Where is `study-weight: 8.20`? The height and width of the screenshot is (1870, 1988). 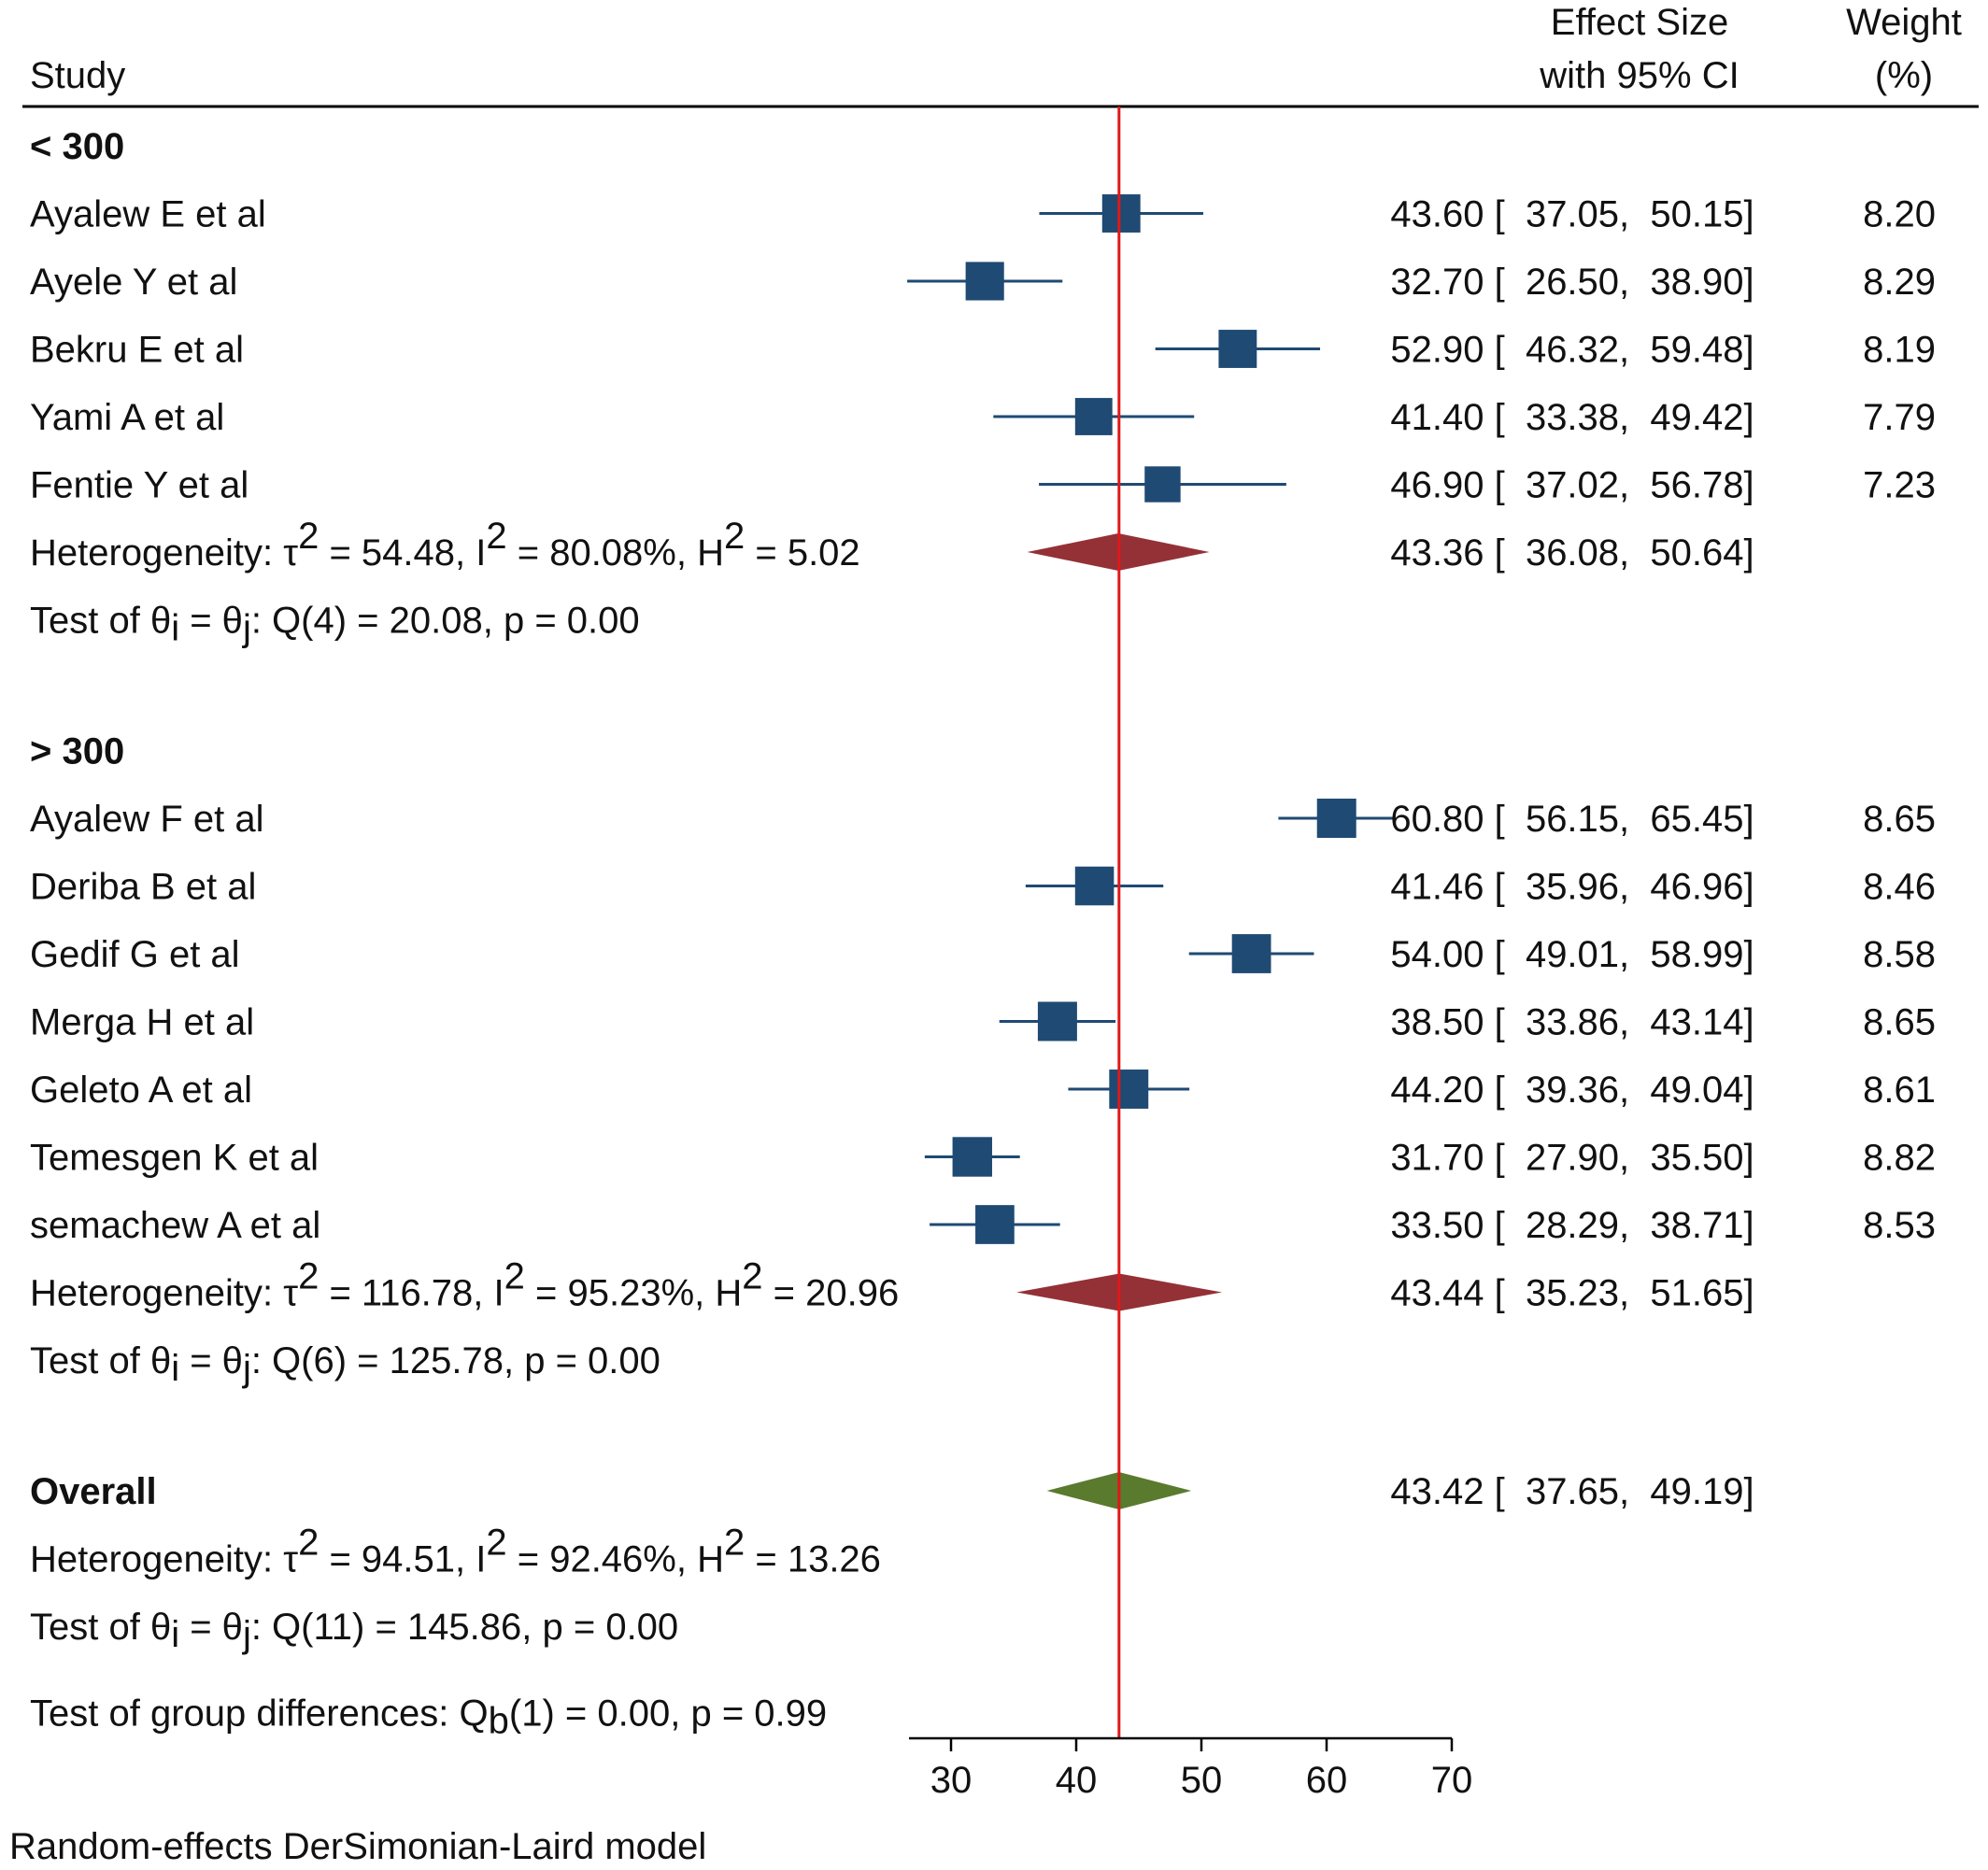
study-weight: 8.20 is located at coordinates (1899, 214).